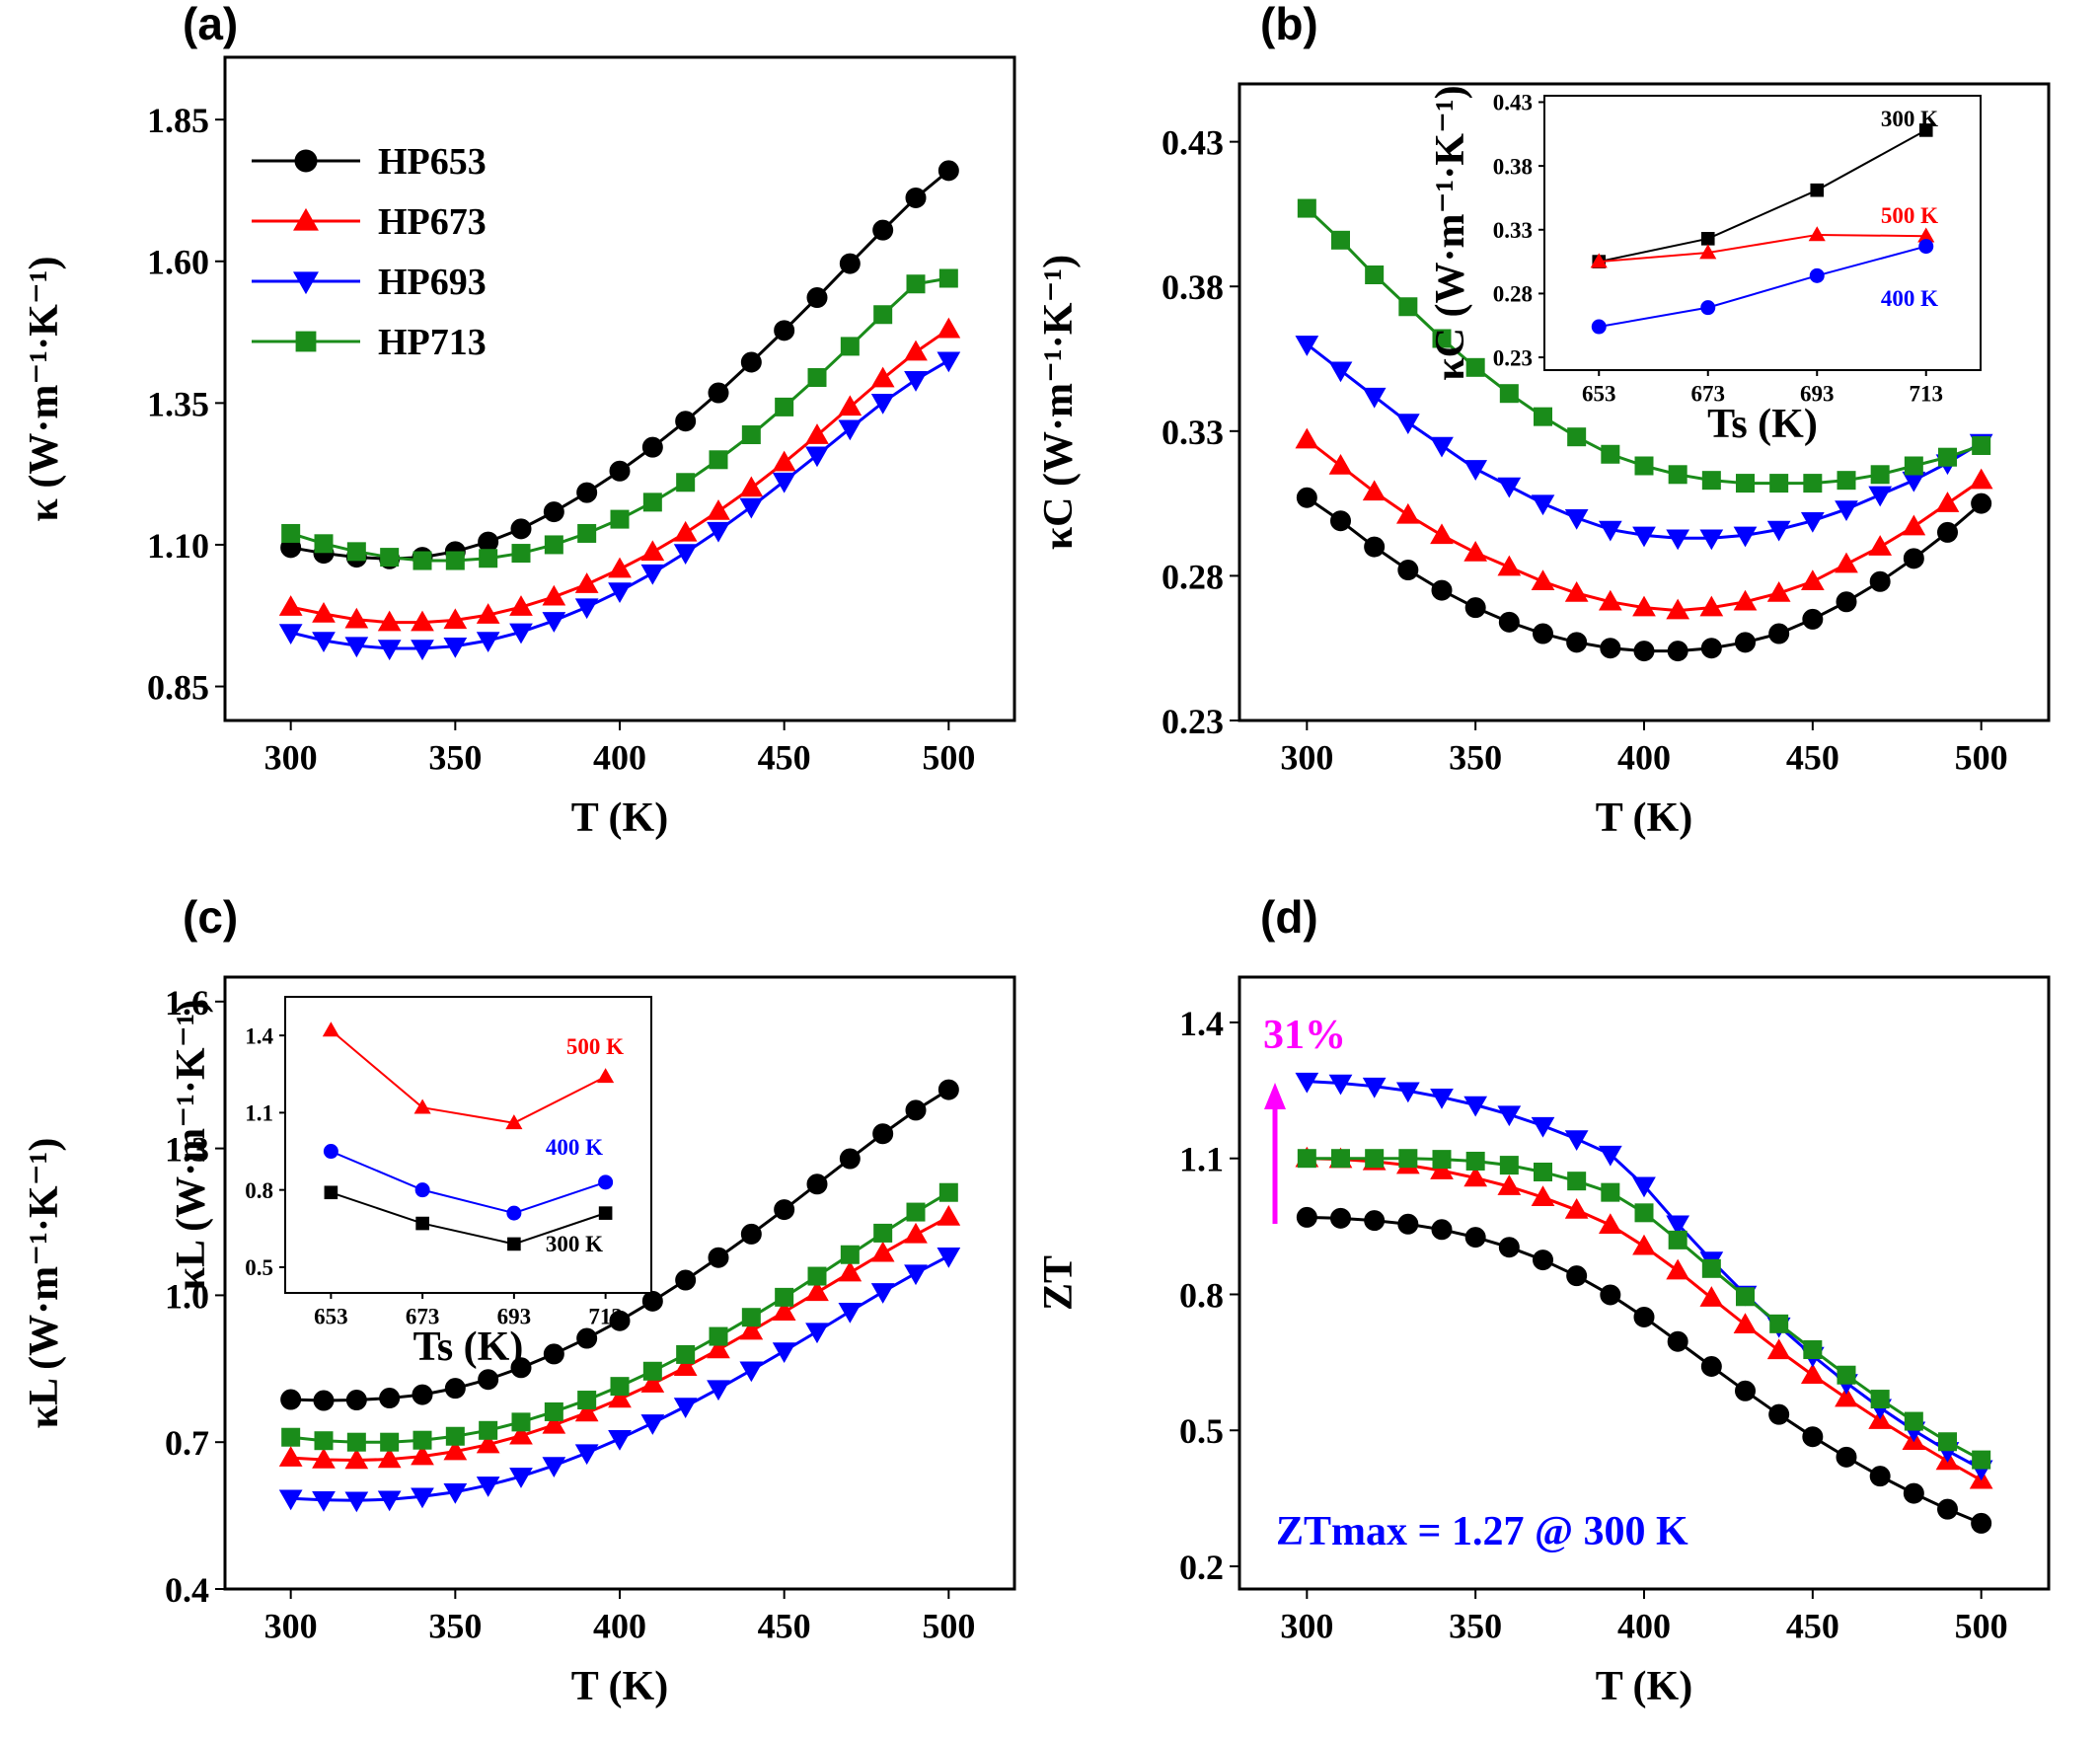 The image size is (2100, 1741). Describe the element at coordinates (331, 1316) in the screenshot. I see `inset-c-xtick-label: 653` at that location.